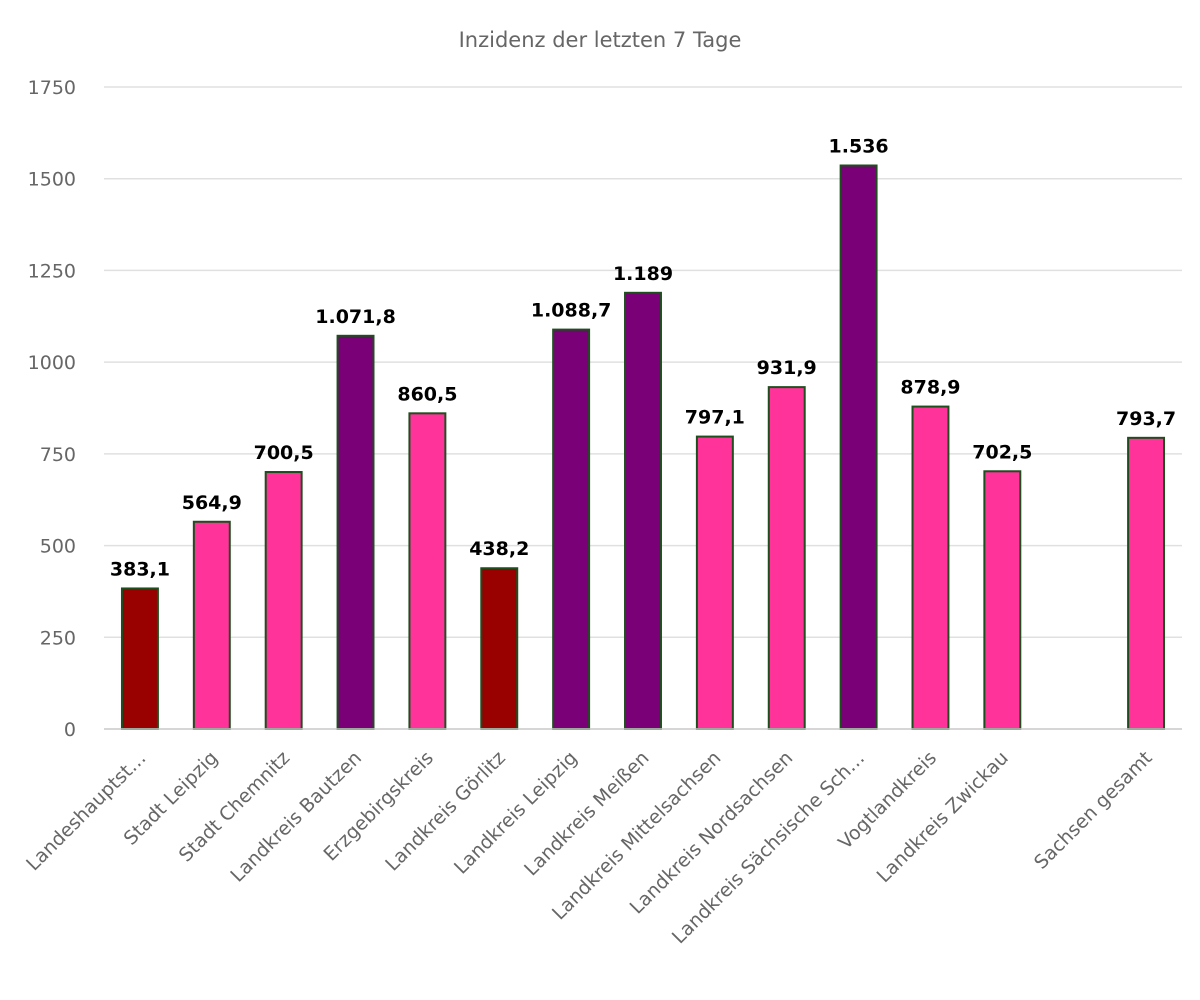 The image size is (1200, 1000). Describe the element at coordinates (52, 363) in the screenshot. I see `y-tick-label: 1000` at that location.